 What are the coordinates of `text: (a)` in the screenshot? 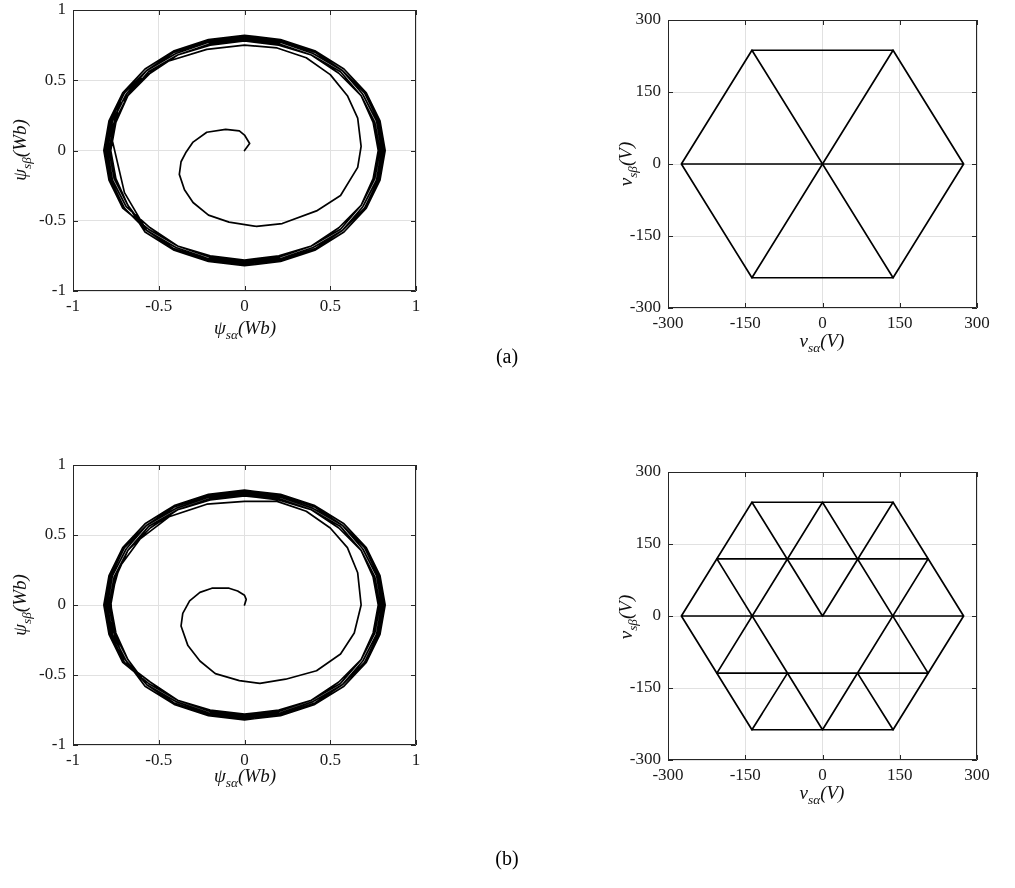 It's located at (507, 356).